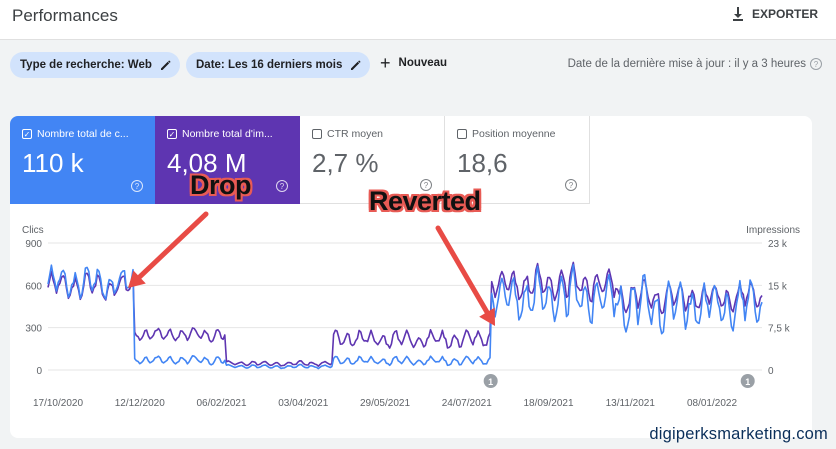 The width and height of the screenshot is (836, 449). What do you see at coordinates (773, 230) in the screenshot?
I see `y-right-axis-label: Impressions` at bounding box center [773, 230].